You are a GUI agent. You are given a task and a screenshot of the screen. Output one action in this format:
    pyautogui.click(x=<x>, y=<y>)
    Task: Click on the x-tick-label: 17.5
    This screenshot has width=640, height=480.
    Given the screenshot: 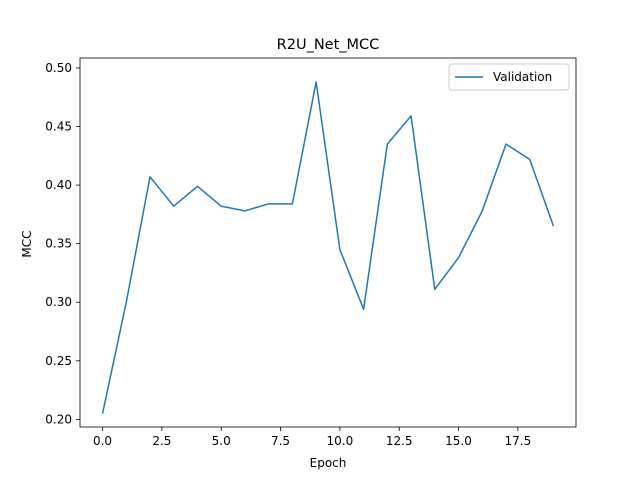 What is the action you would take?
    pyautogui.click(x=517, y=441)
    